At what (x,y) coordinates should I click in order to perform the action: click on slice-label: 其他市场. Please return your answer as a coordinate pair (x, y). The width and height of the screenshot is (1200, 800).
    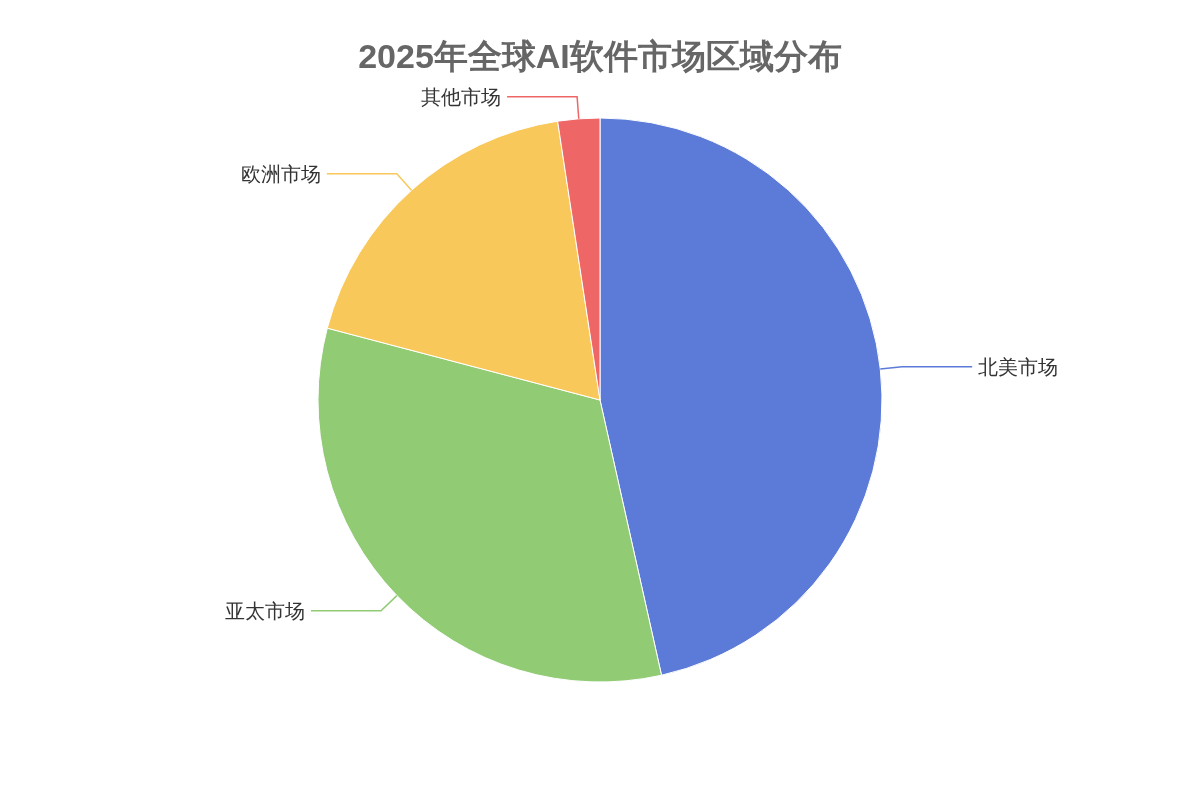
    Looking at the image, I should click on (461, 96).